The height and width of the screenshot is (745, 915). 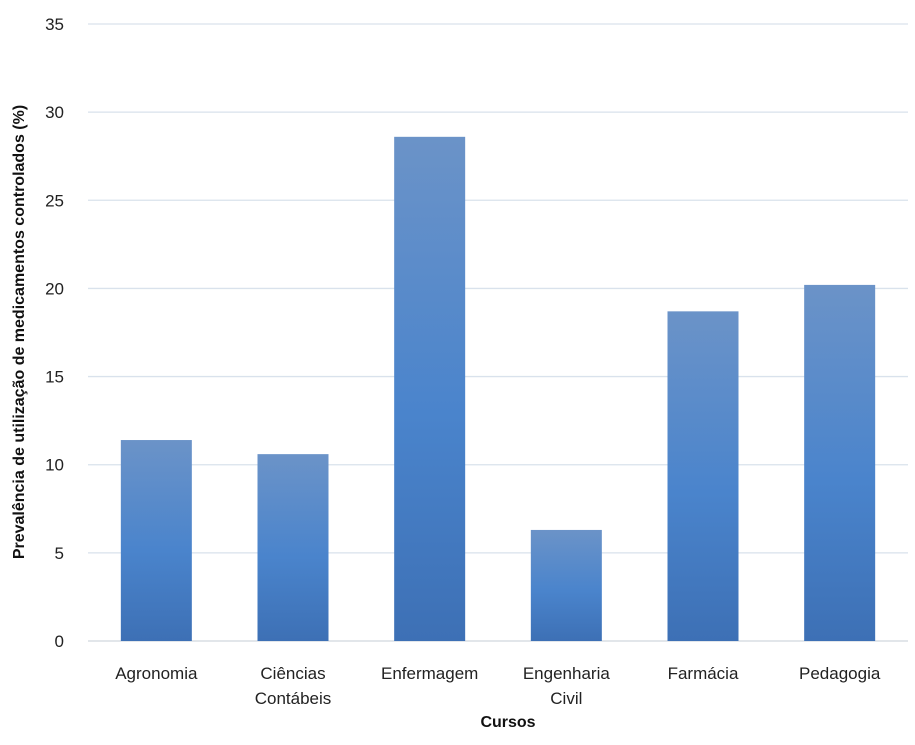 I want to click on x-tick-label: Ciências Contábeis, so click(x=293, y=686).